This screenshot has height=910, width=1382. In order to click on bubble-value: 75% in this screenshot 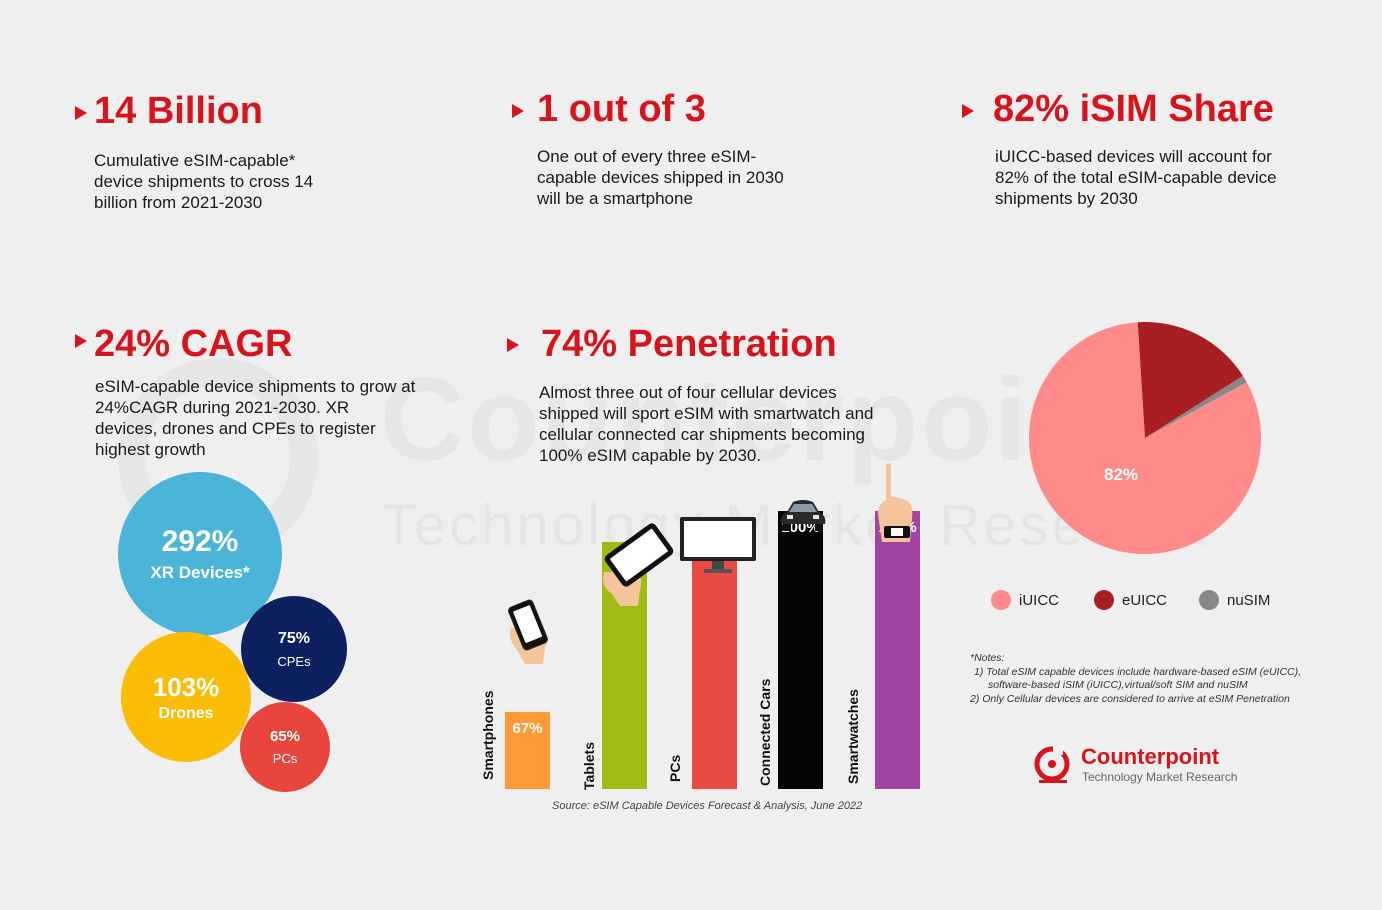, I will do `click(294, 638)`.